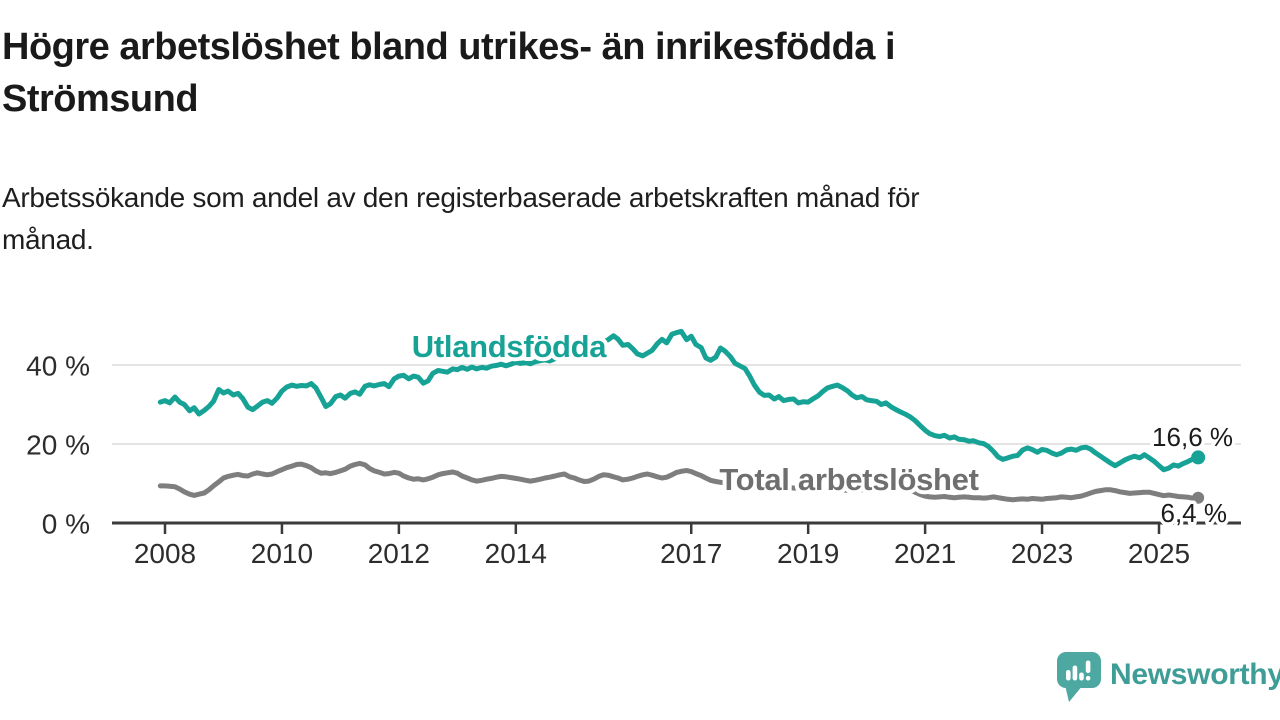  I want to click on end-dot-total-arbetsl-shet, so click(1198, 497).